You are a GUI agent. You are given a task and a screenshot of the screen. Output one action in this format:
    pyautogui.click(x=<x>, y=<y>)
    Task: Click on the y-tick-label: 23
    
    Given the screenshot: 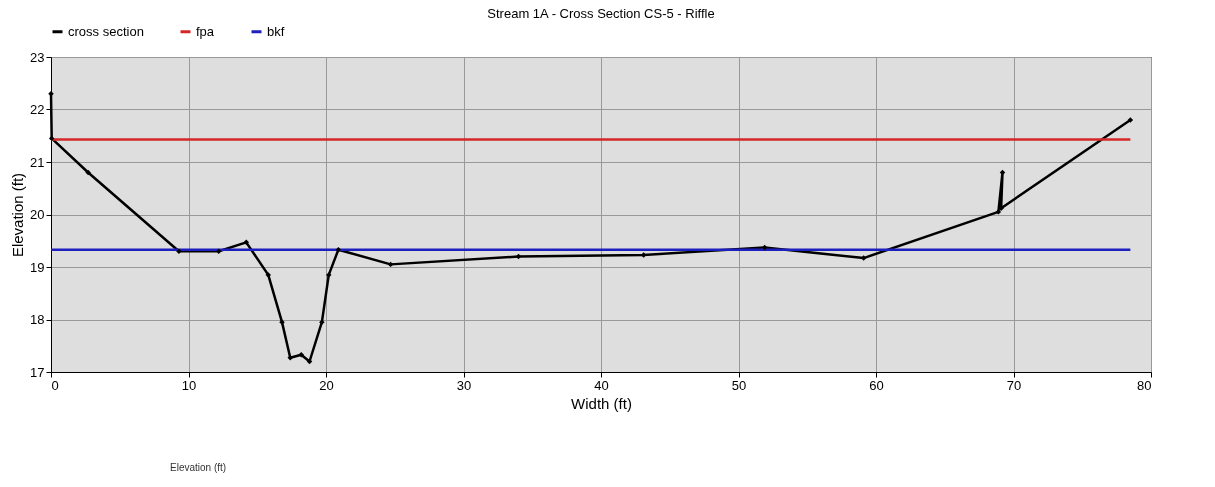 What is the action you would take?
    pyautogui.click(x=37, y=57)
    